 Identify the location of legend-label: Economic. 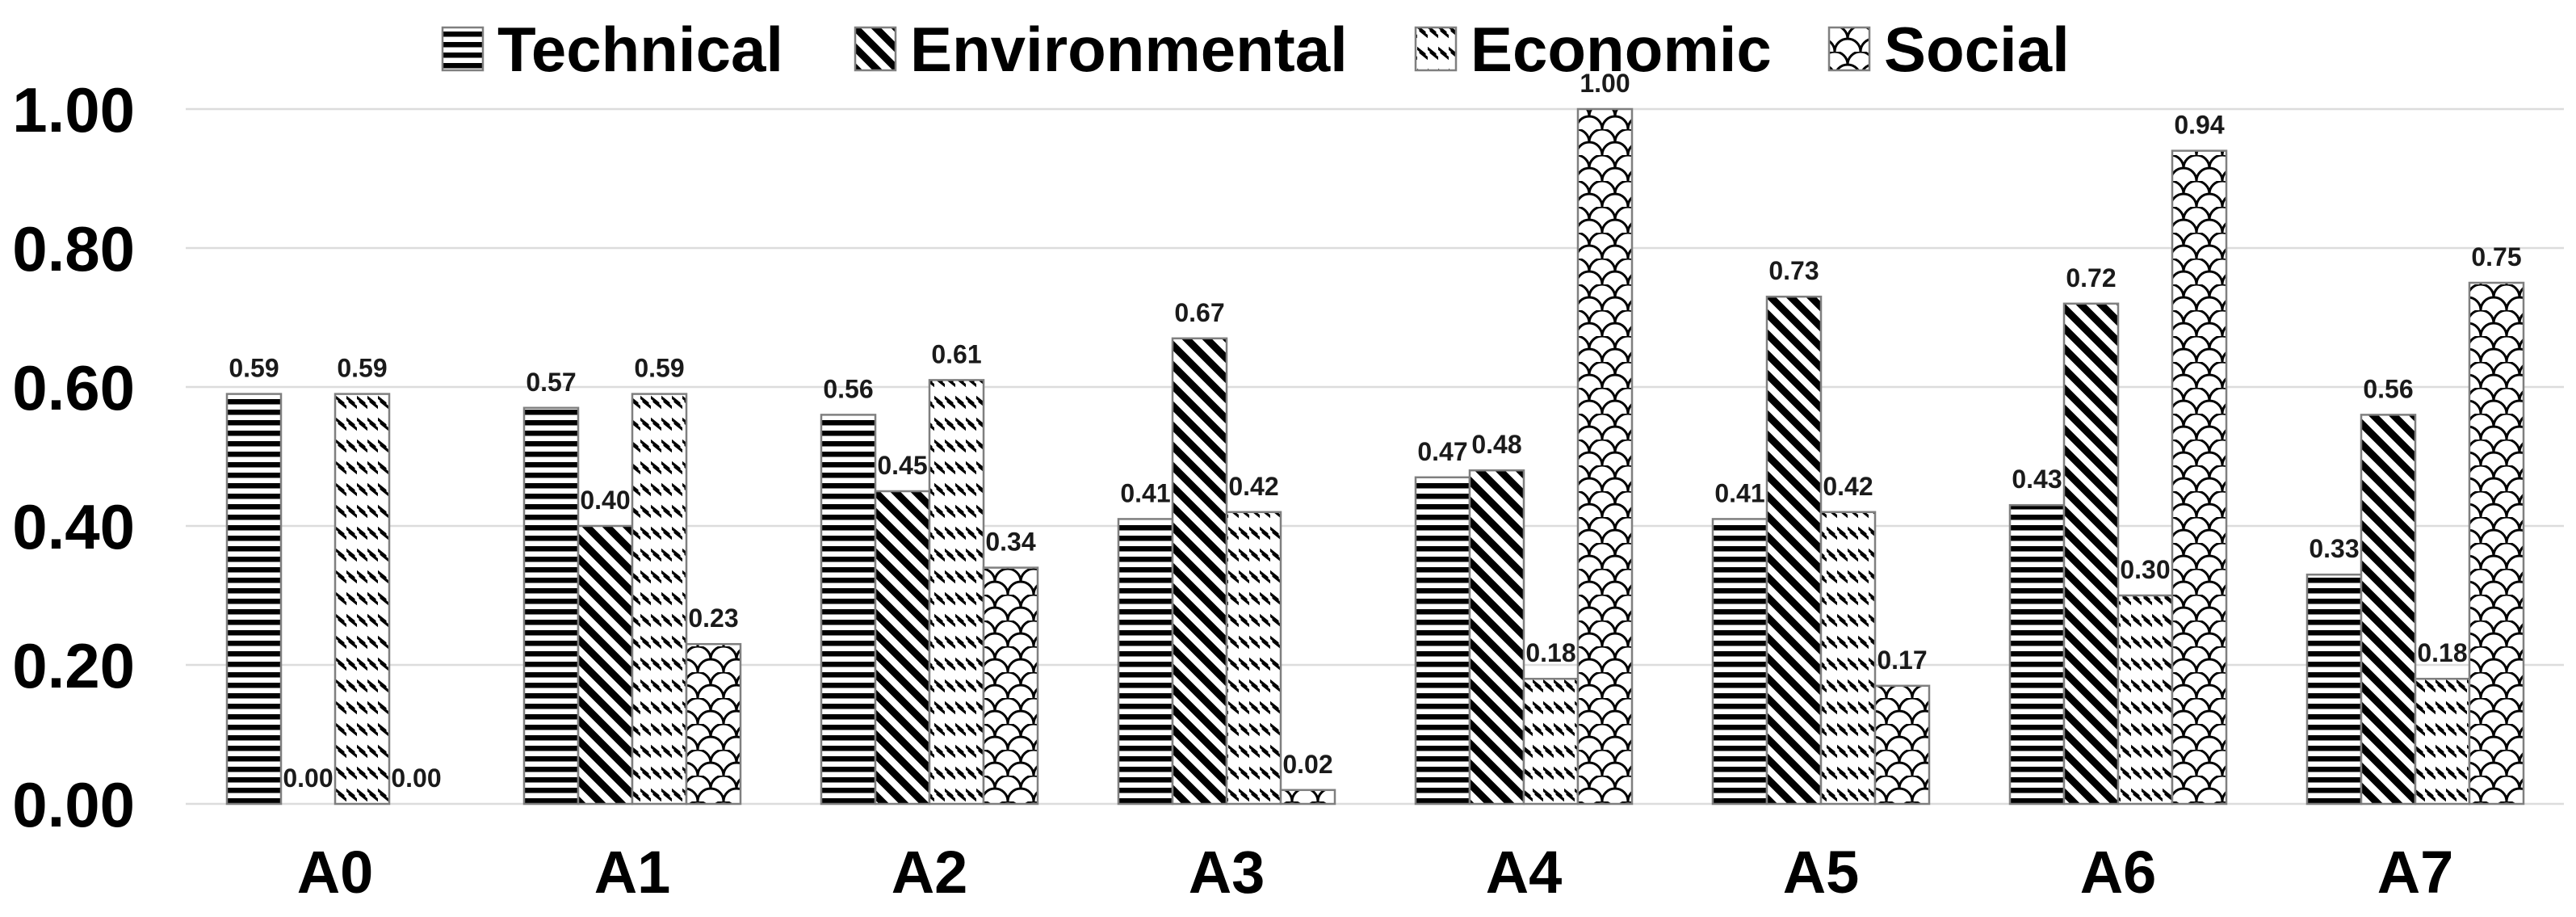
(1621, 50).